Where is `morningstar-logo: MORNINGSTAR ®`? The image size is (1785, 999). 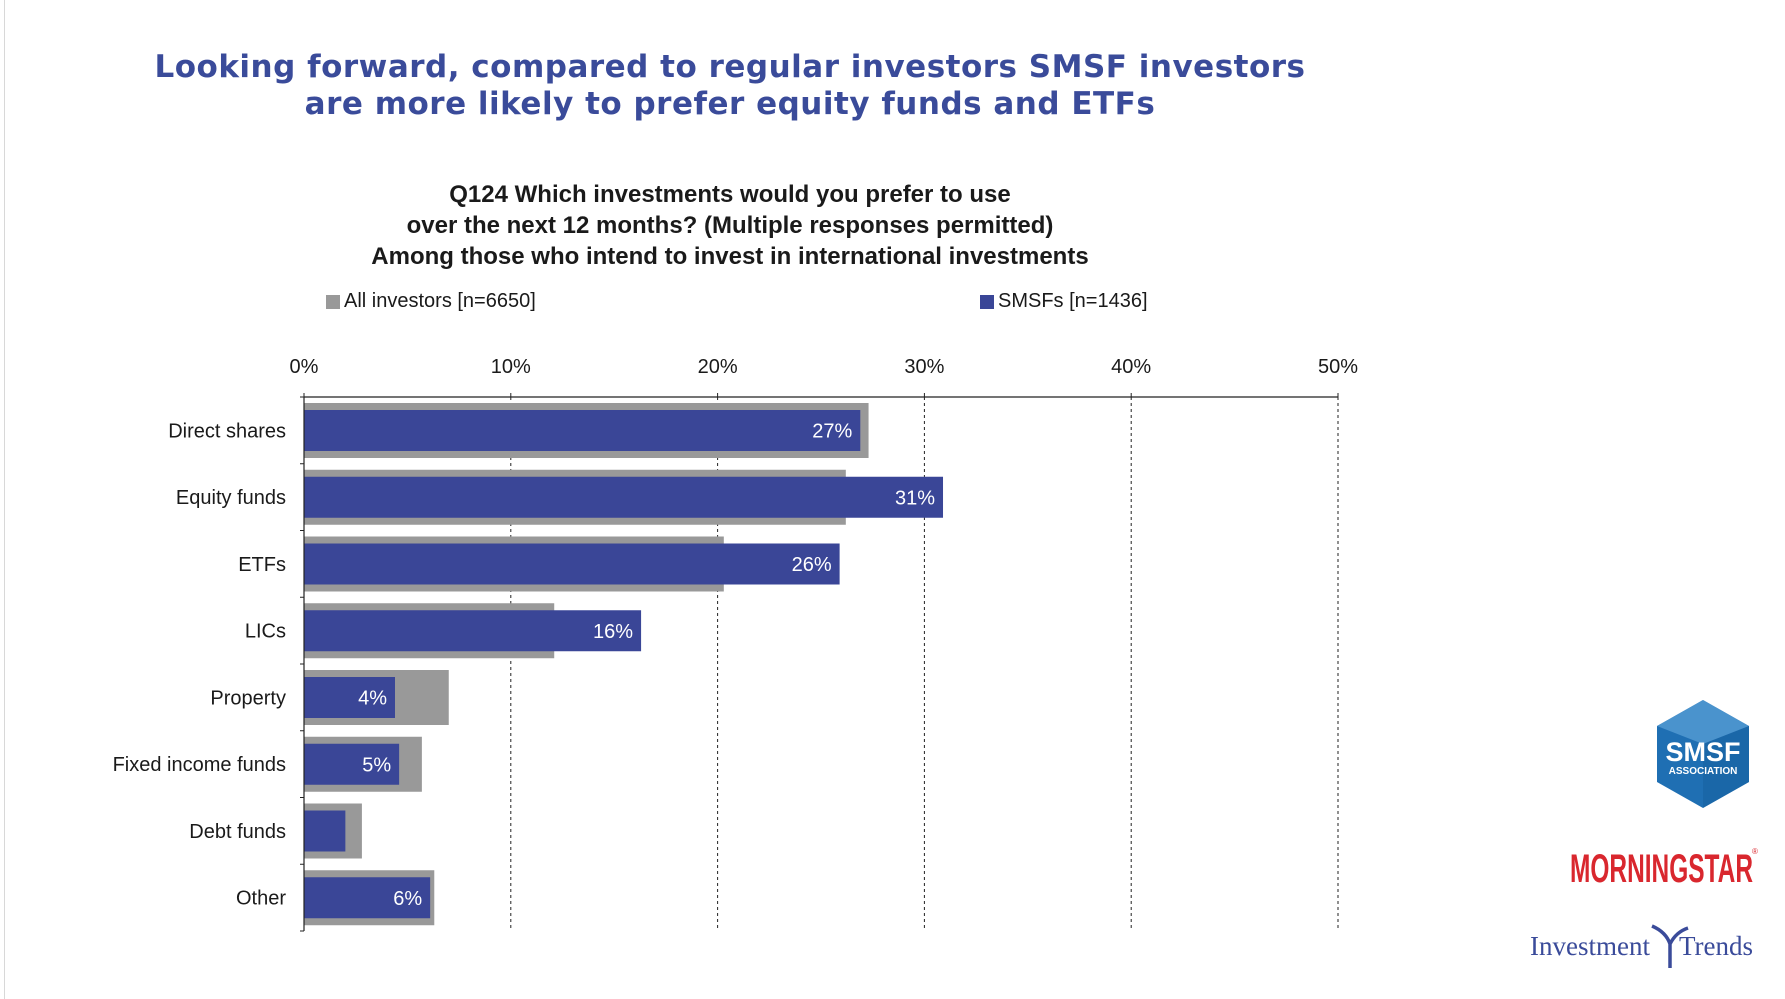 morningstar-logo: MORNINGSTAR ® is located at coordinates (1664, 868).